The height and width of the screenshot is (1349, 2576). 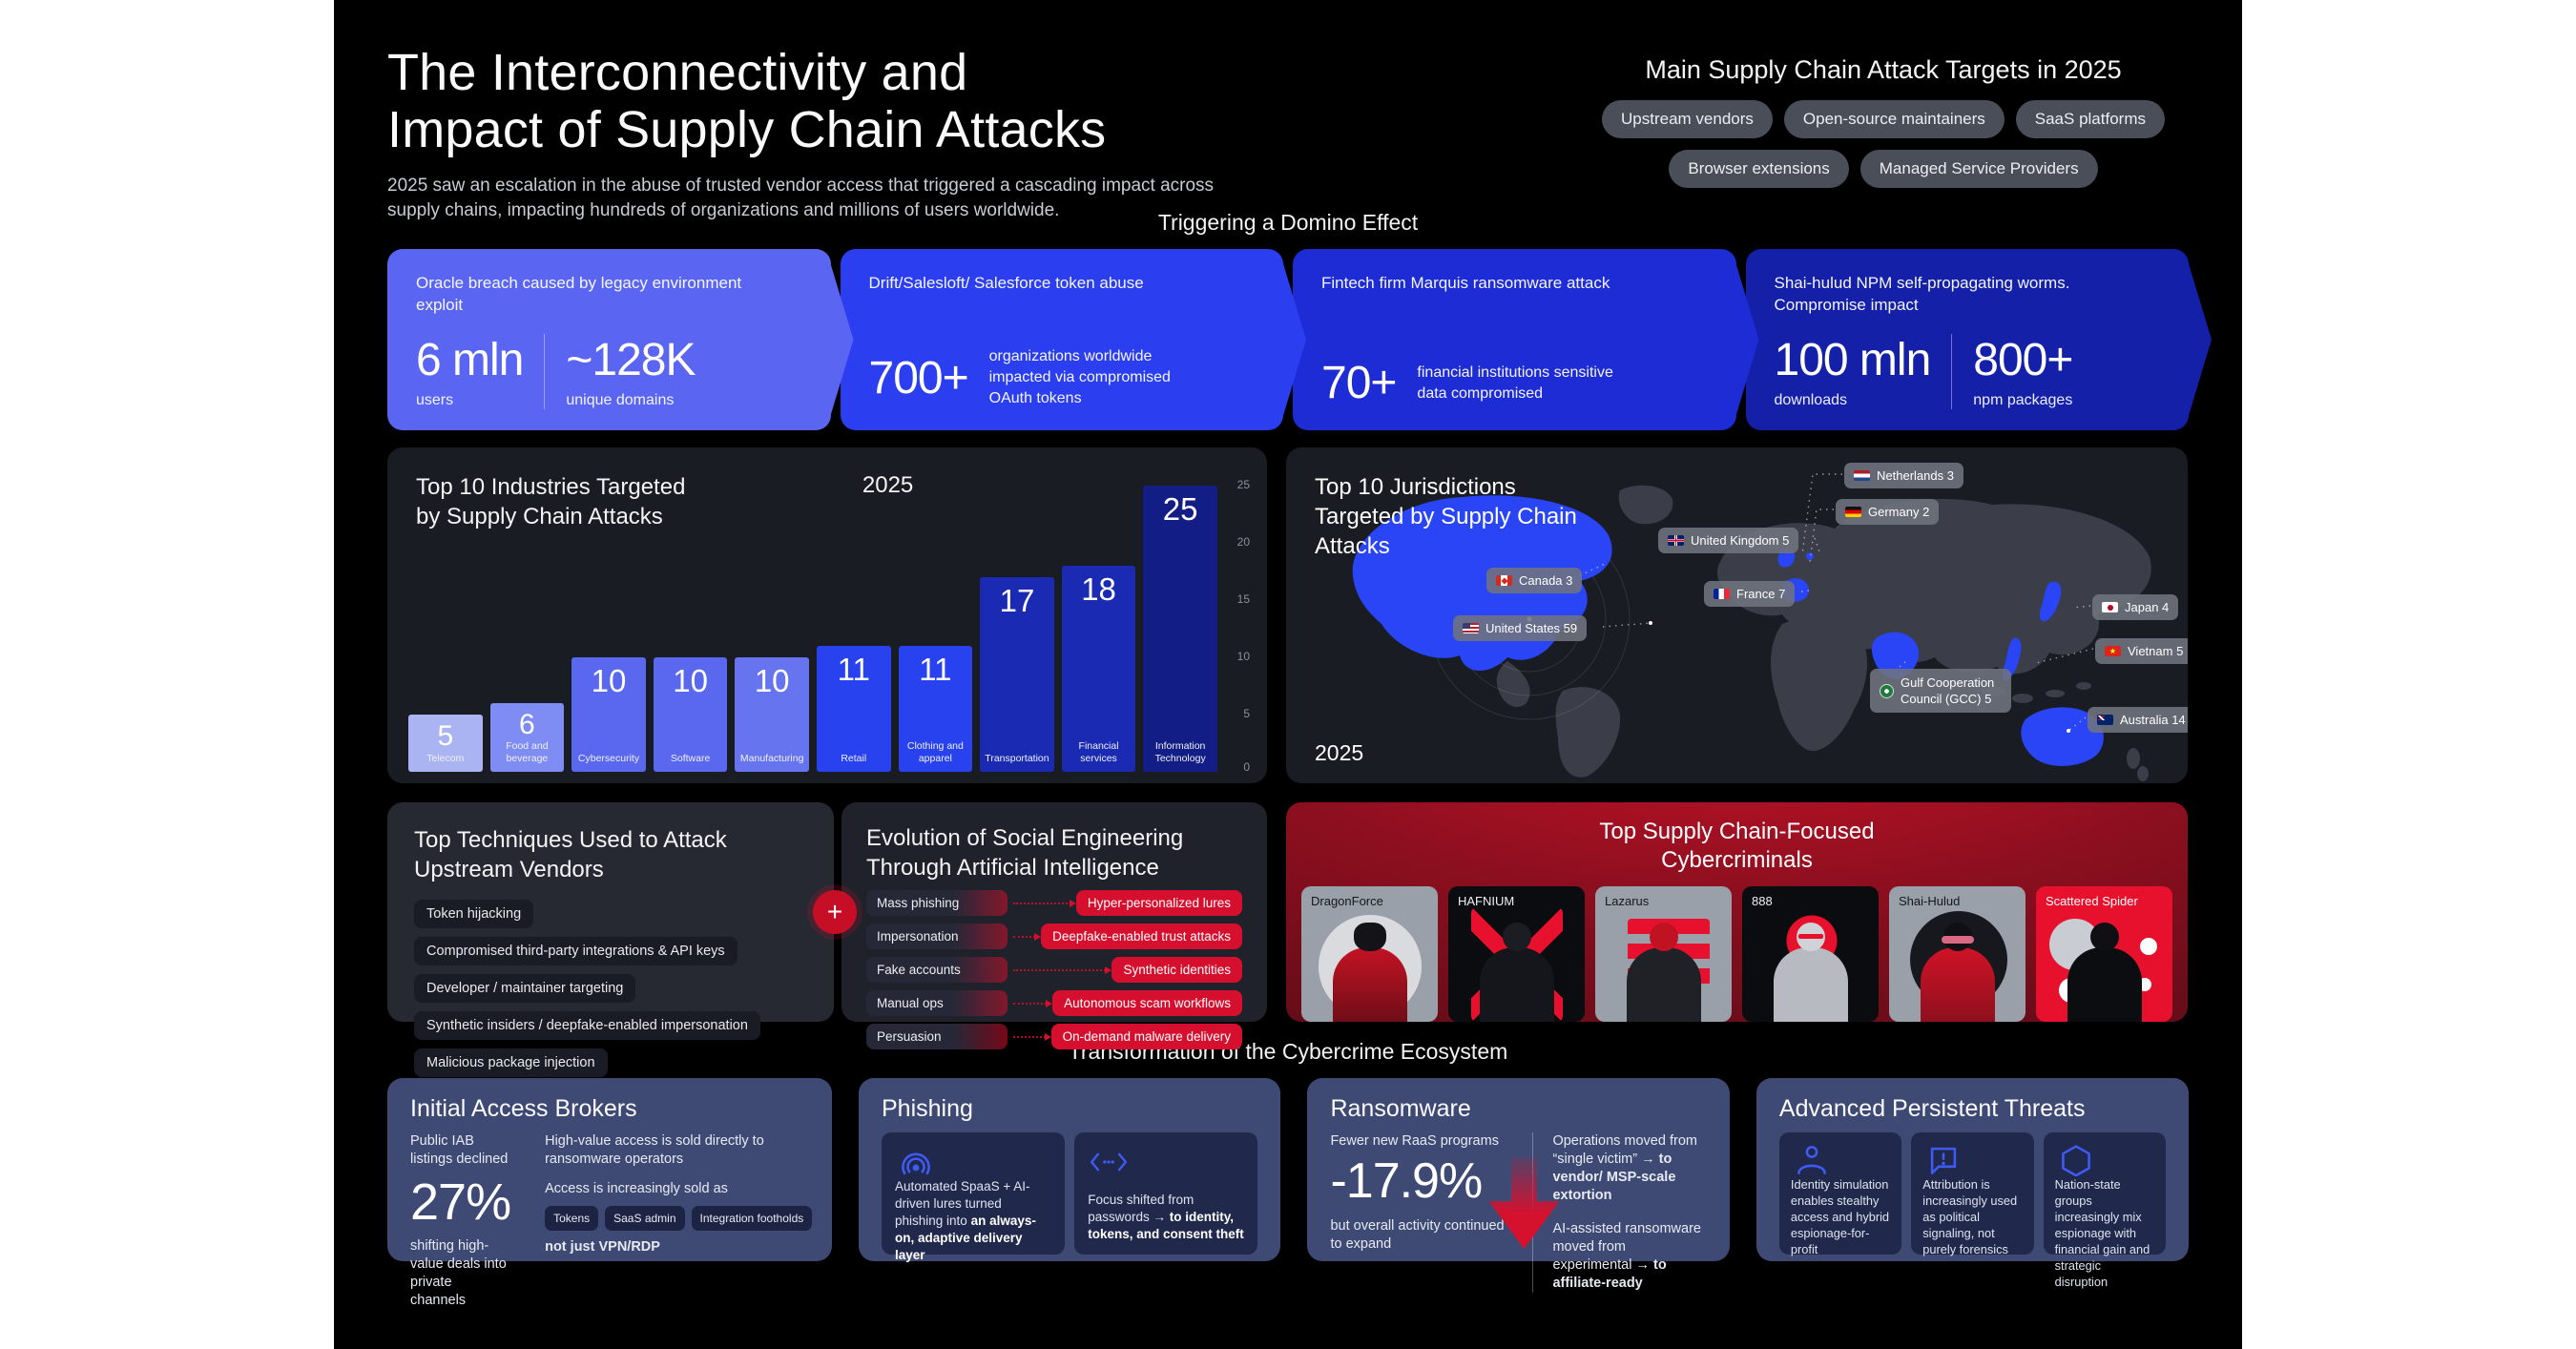 I want to click on y-axis-tick: 25, so click(x=1243, y=485).